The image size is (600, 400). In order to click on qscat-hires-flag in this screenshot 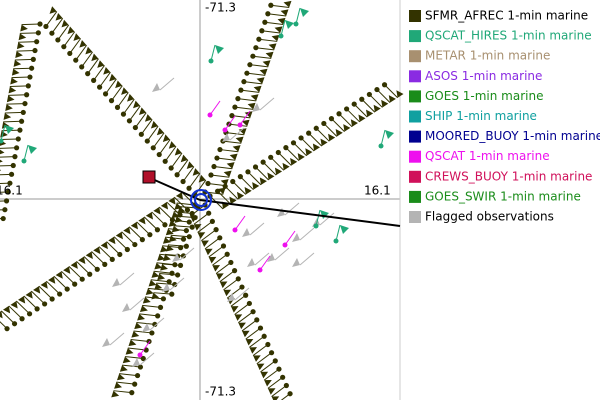, I will do `click(304, 12)`.